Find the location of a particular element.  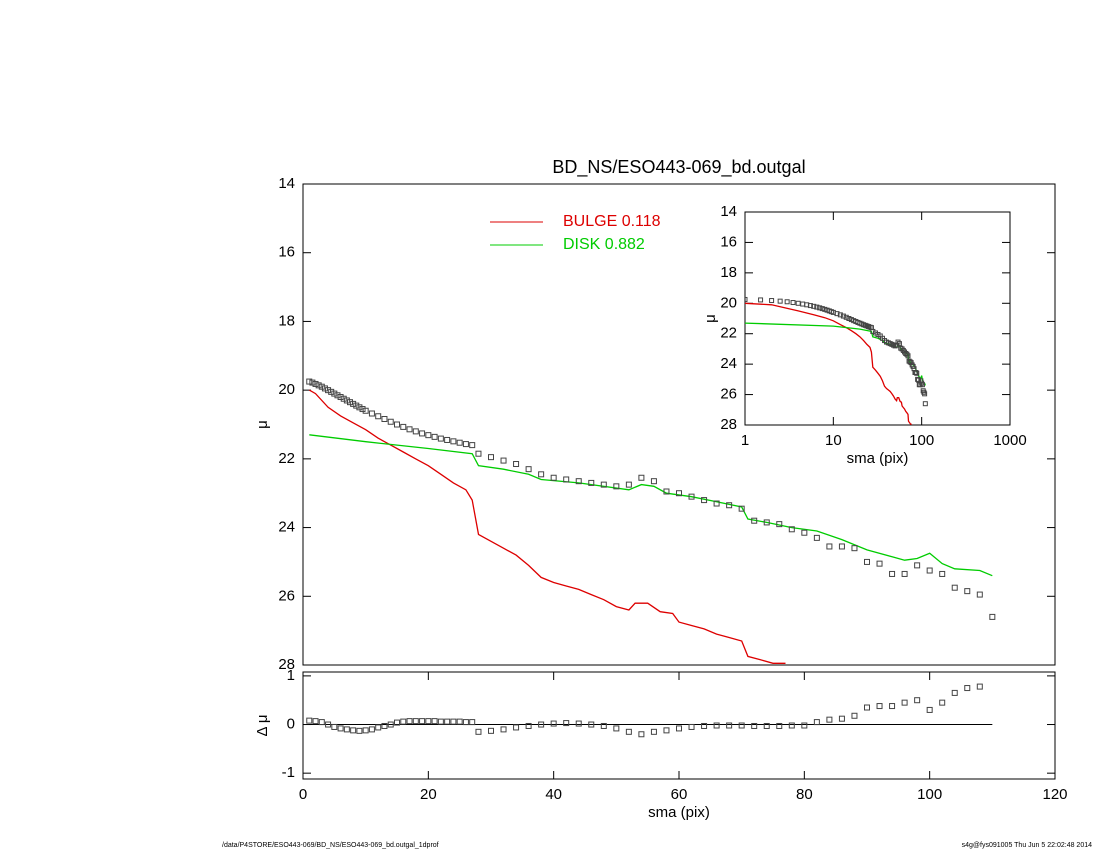

y-tick-label: 26 is located at coordinates (728, 394).